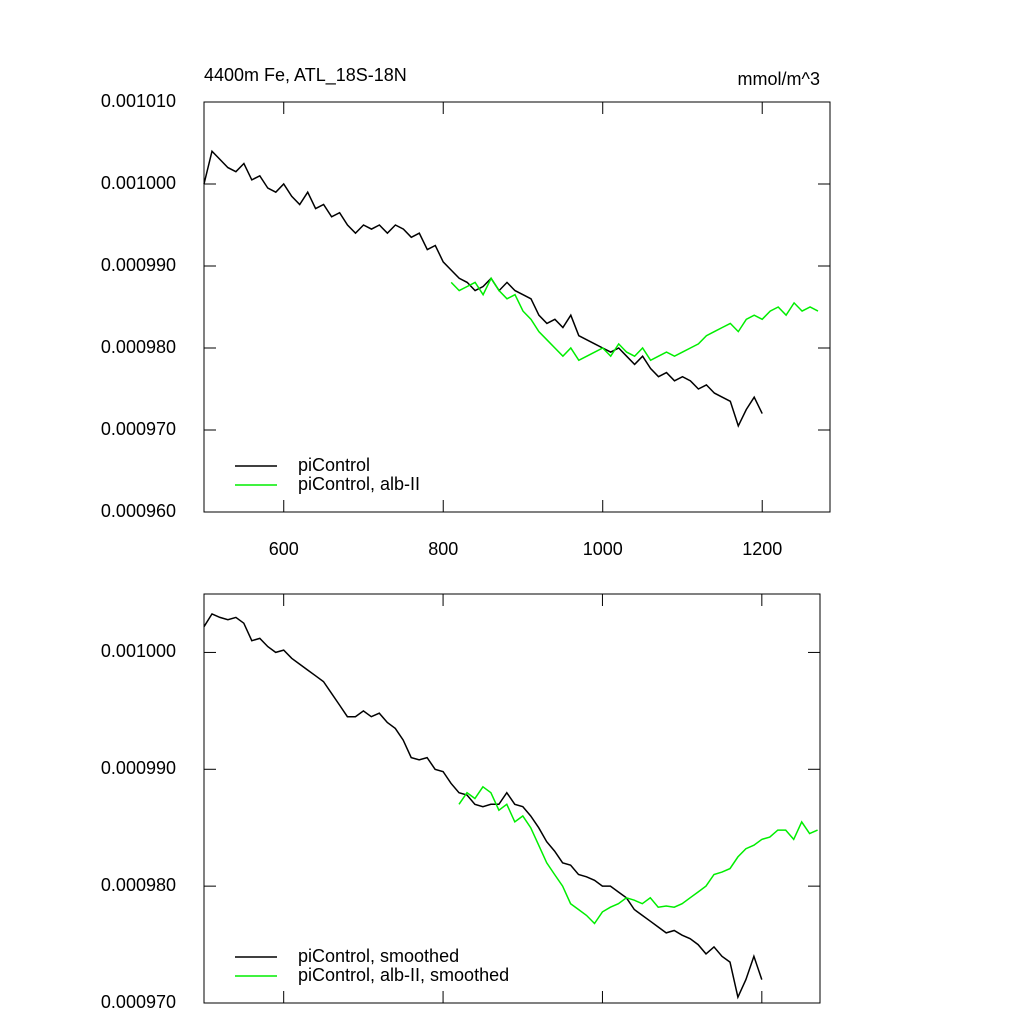 This screenshot has height=1029, width=1024. I want to click on chart-title: 4400m Fe, ATL_18S-18N, so click(305, 75).